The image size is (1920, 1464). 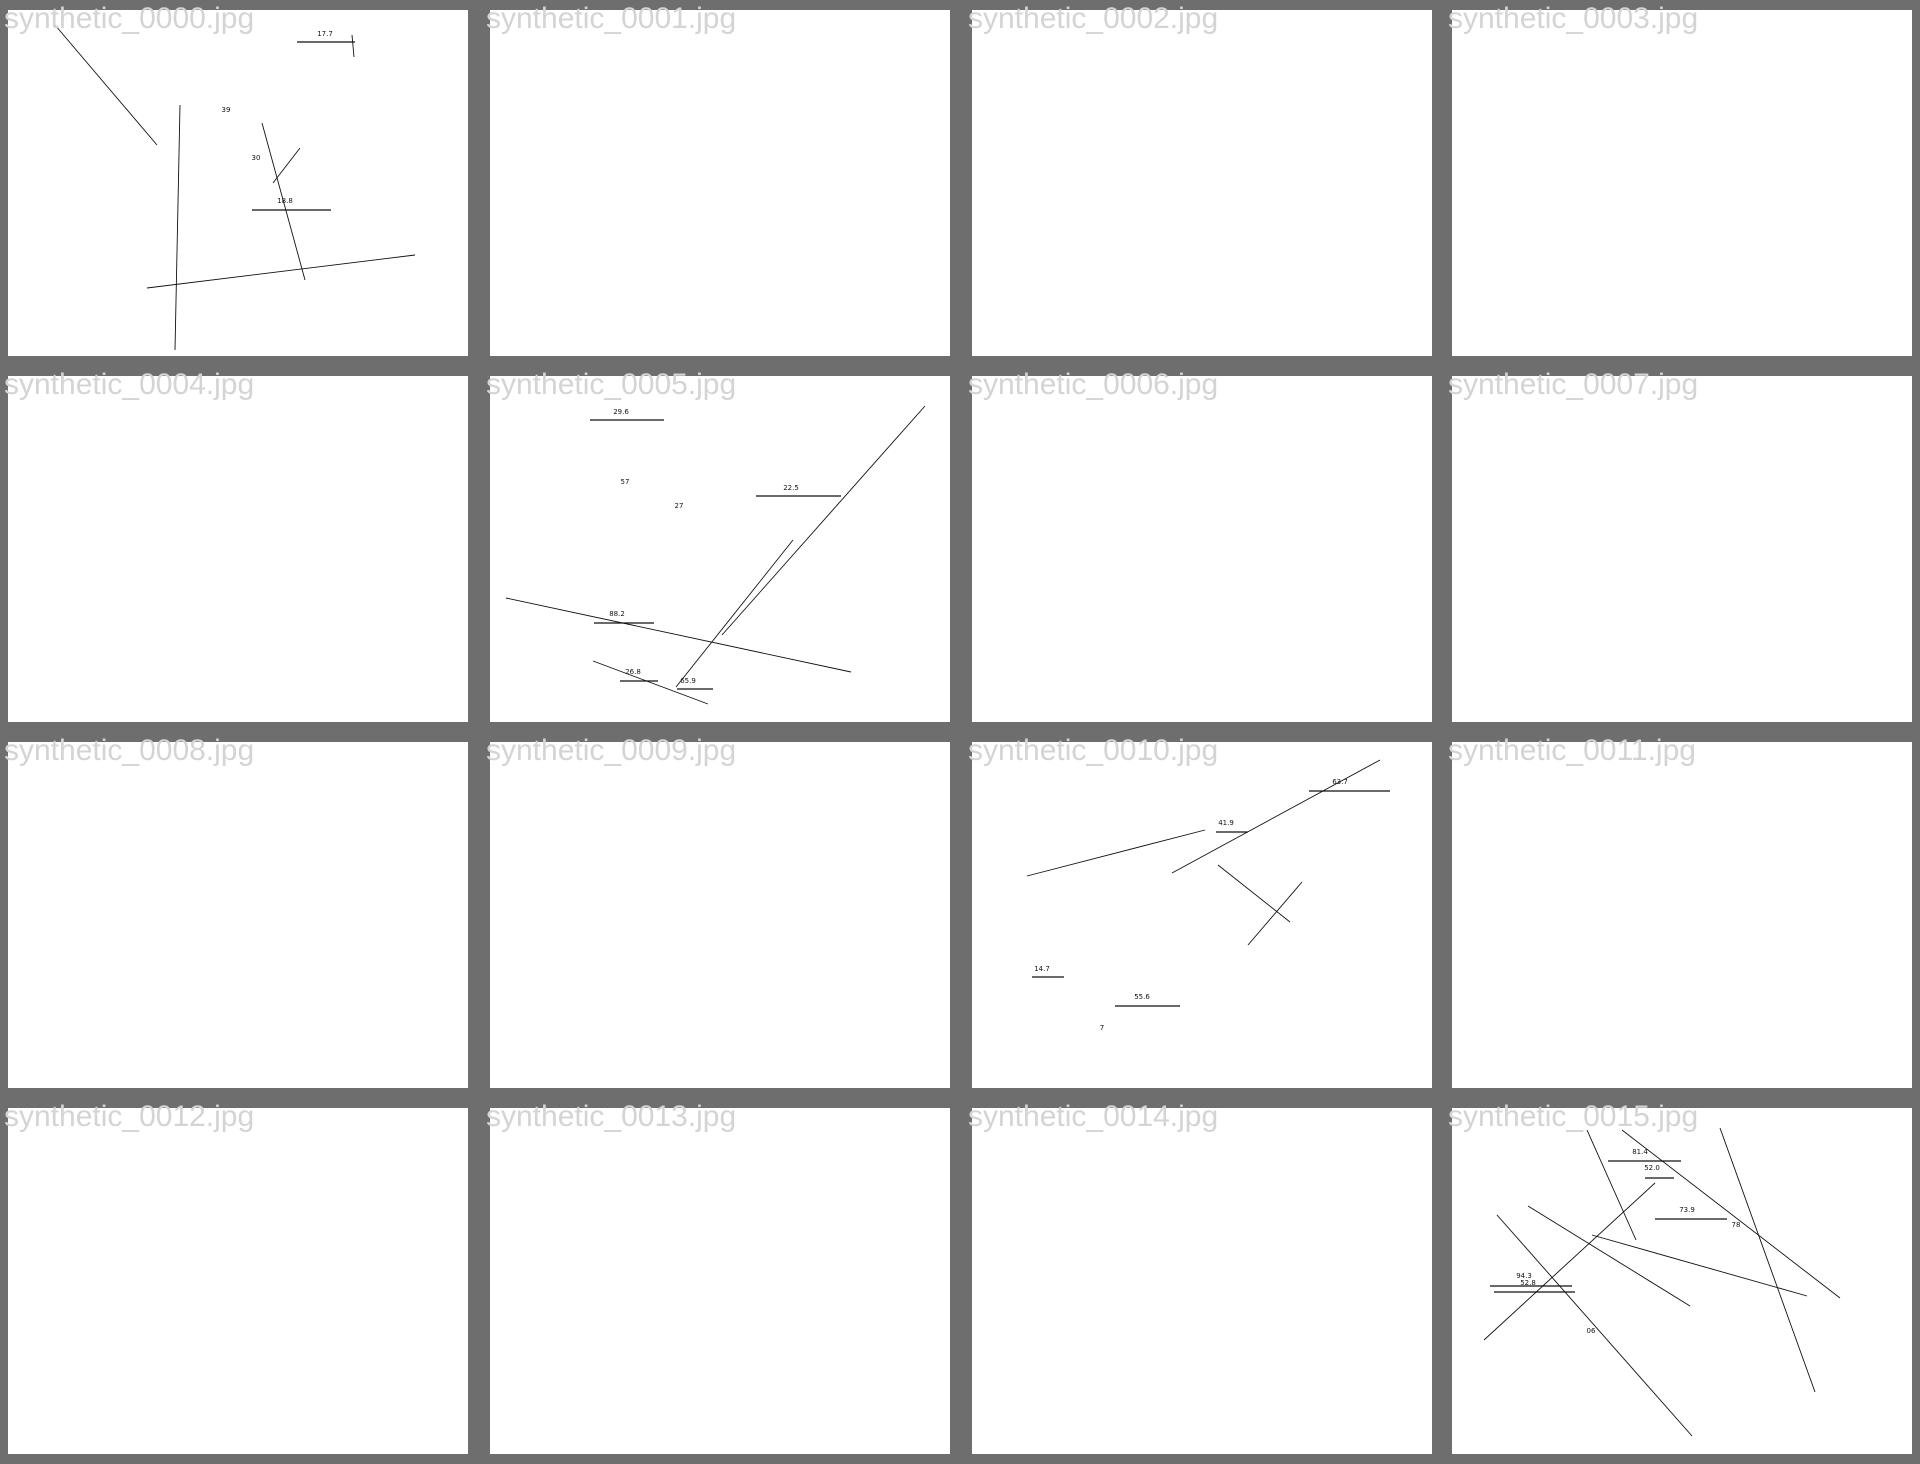 I want to click on thumbnail-tile: 28.44655.02786.72376.1synthetic_0004.jpg, so click(x=238, y=549).